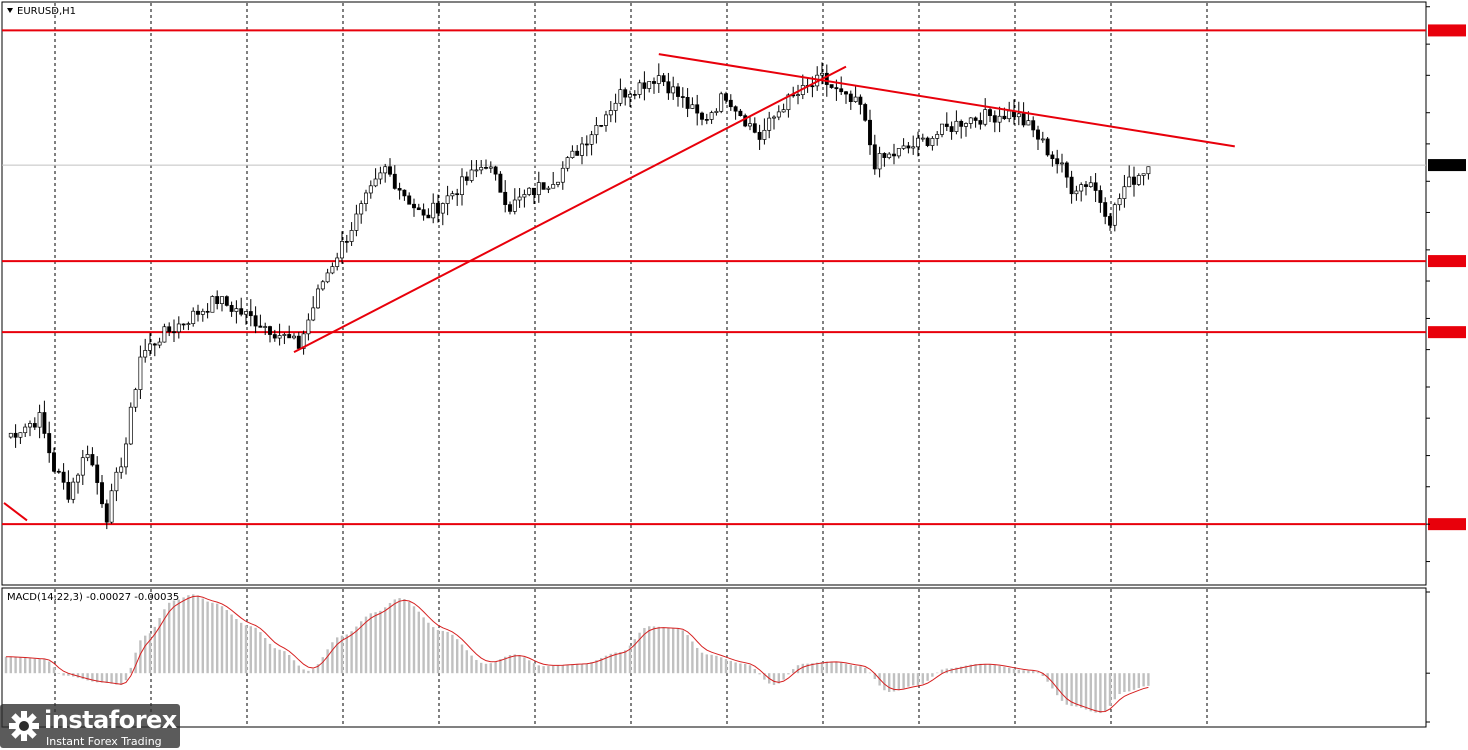 The width and height of the screenshot is (1468, 750). Describe the element at coordinates (1428, 364) in the screenshot. I see `price-axis` at that location.